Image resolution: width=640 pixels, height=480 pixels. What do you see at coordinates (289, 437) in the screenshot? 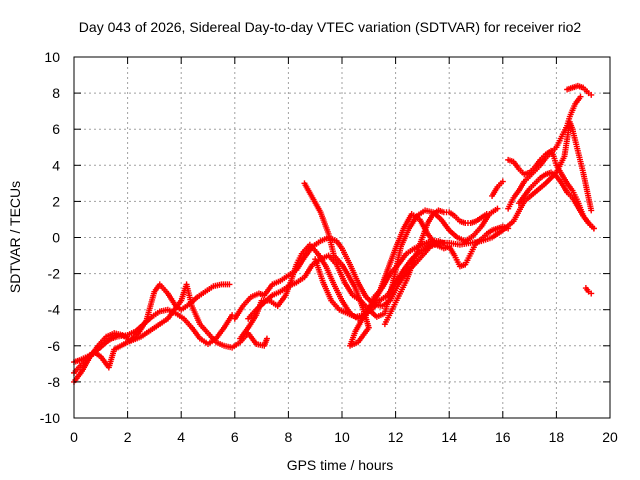
I see `x-tick-label: 8` at bounding box center [289, 437].